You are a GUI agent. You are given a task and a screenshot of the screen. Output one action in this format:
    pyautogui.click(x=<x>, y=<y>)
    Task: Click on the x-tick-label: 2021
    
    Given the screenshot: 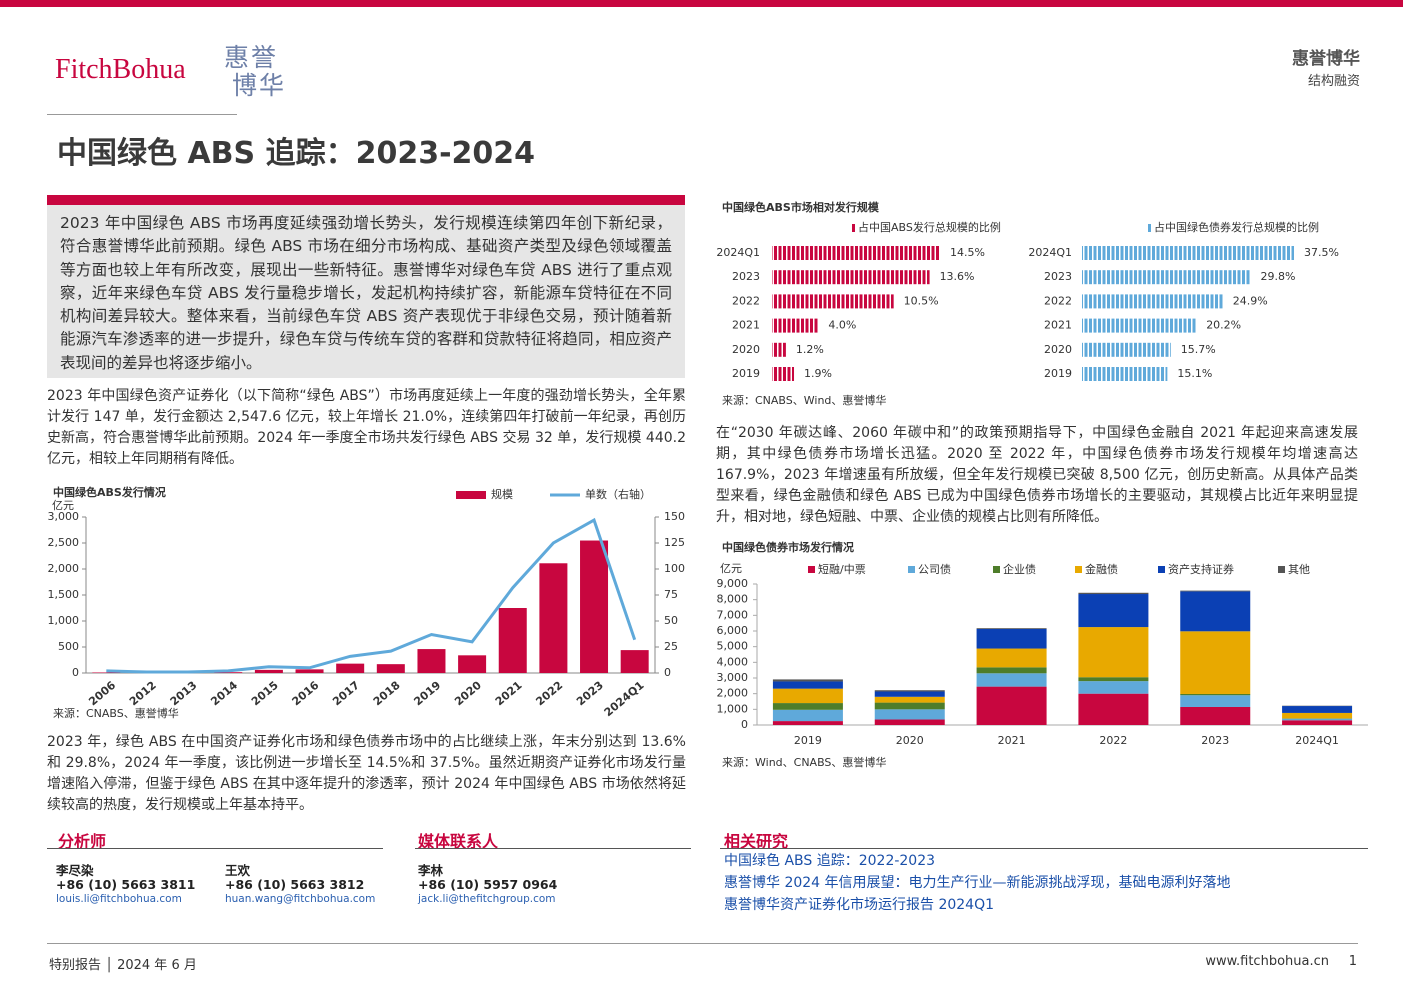 What is the action you would take?
    pyautogui.click(x=509, y=694)
    